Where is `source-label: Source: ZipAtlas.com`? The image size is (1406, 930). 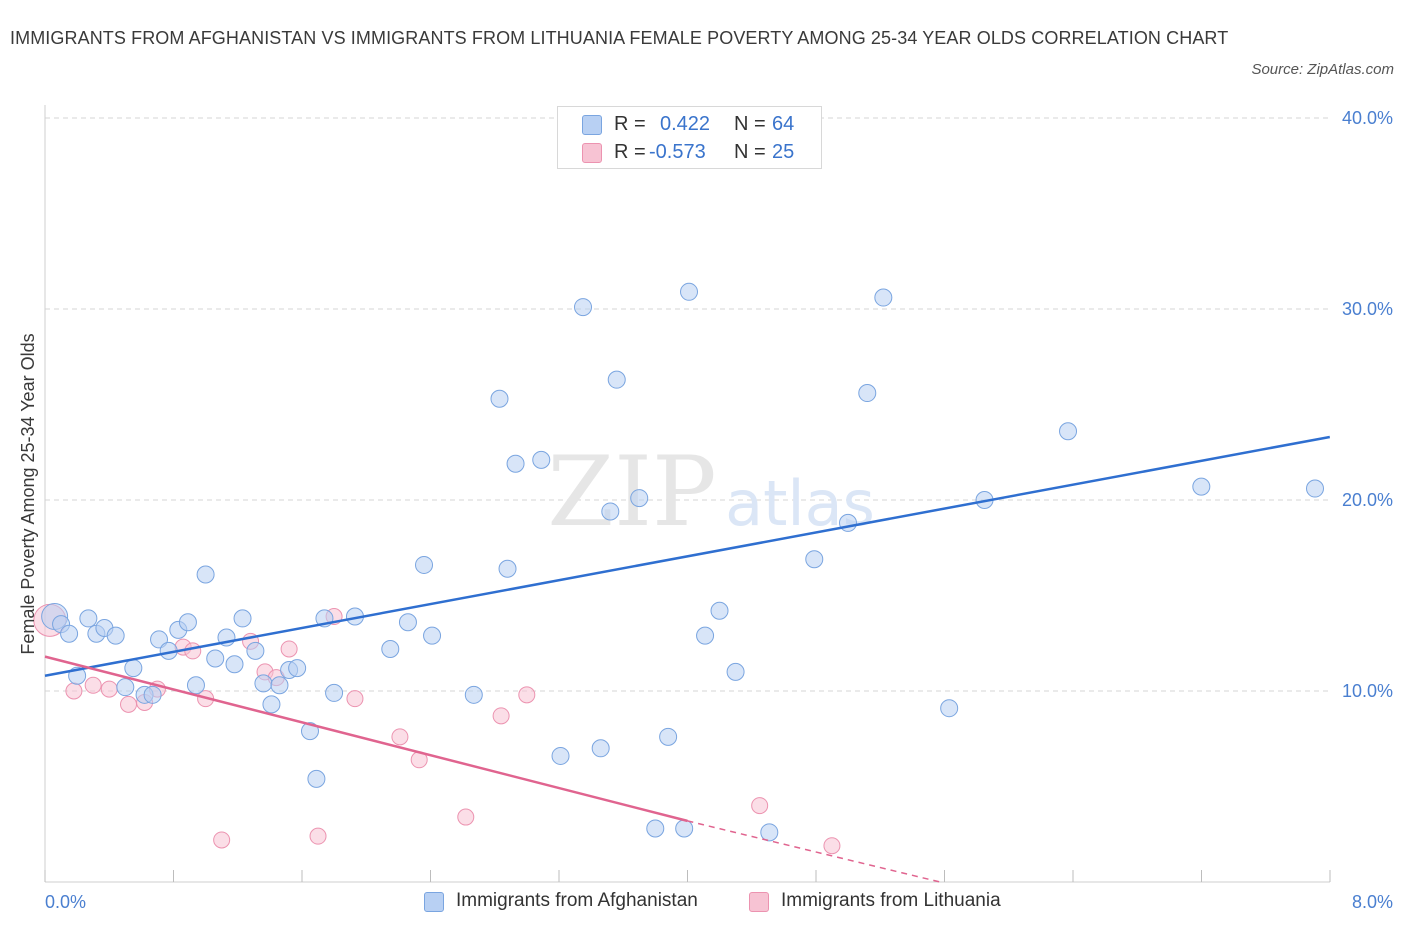 source-label: Source: ZipAtlas.com is located at coordinates (1322, 69).